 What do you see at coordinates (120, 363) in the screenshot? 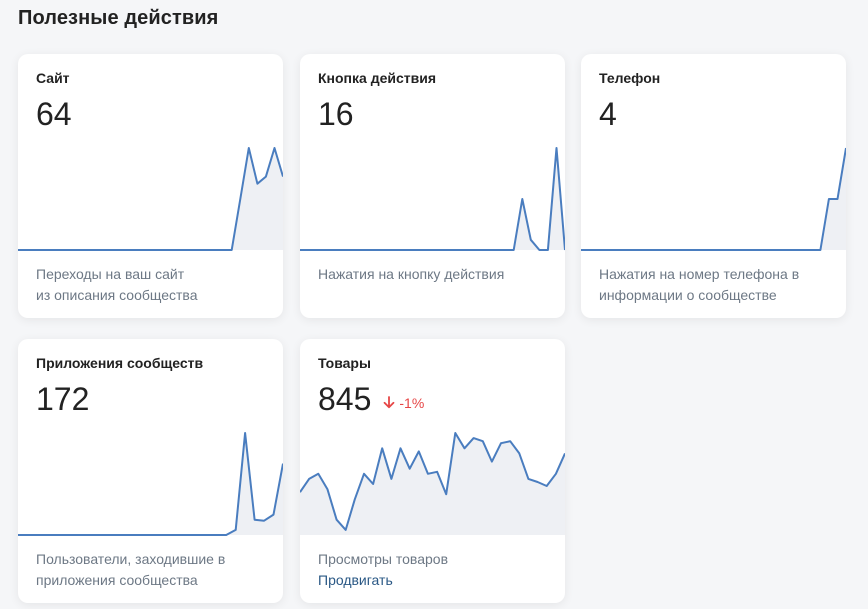
I see `card-title: Приложения сообществ` at bounding box center [120, 363].